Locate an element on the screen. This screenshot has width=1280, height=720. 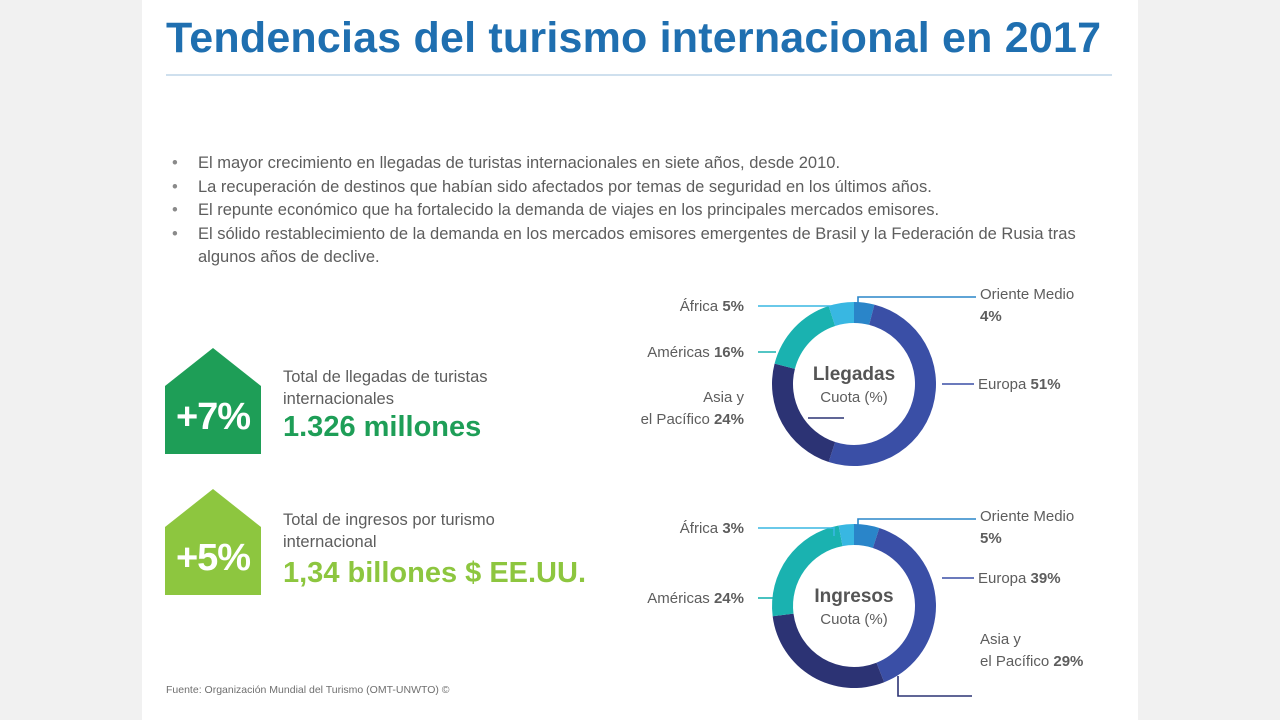
slice-value-label: 3% is located at coordinates (733, 528).